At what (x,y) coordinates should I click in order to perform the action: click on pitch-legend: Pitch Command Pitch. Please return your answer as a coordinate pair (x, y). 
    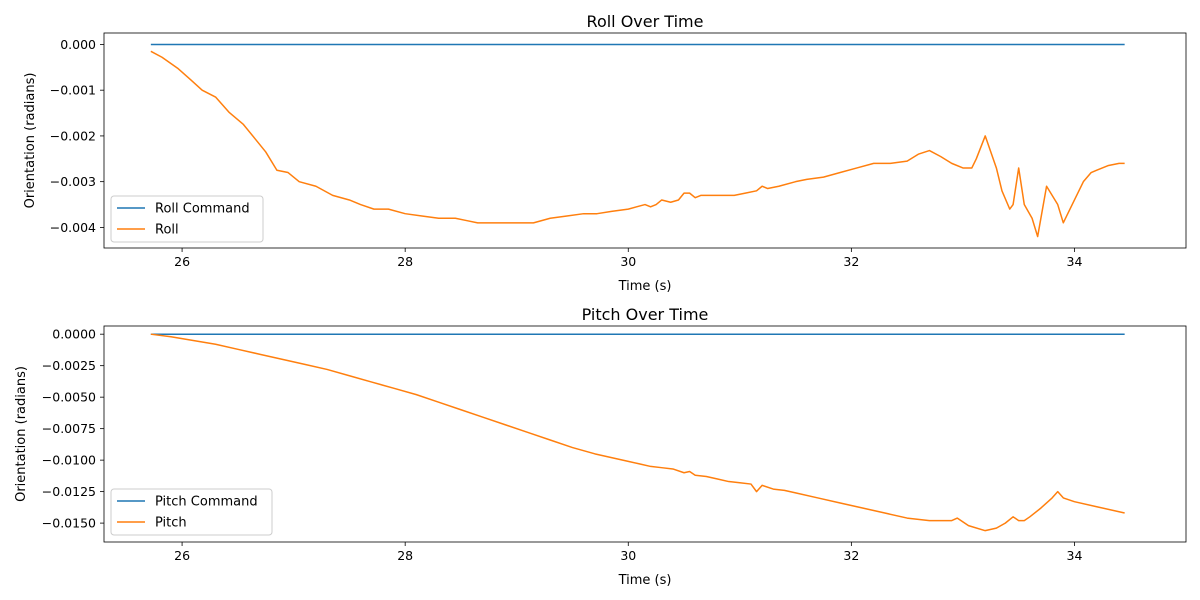
    Looking at the image, I should click on (191, 512).